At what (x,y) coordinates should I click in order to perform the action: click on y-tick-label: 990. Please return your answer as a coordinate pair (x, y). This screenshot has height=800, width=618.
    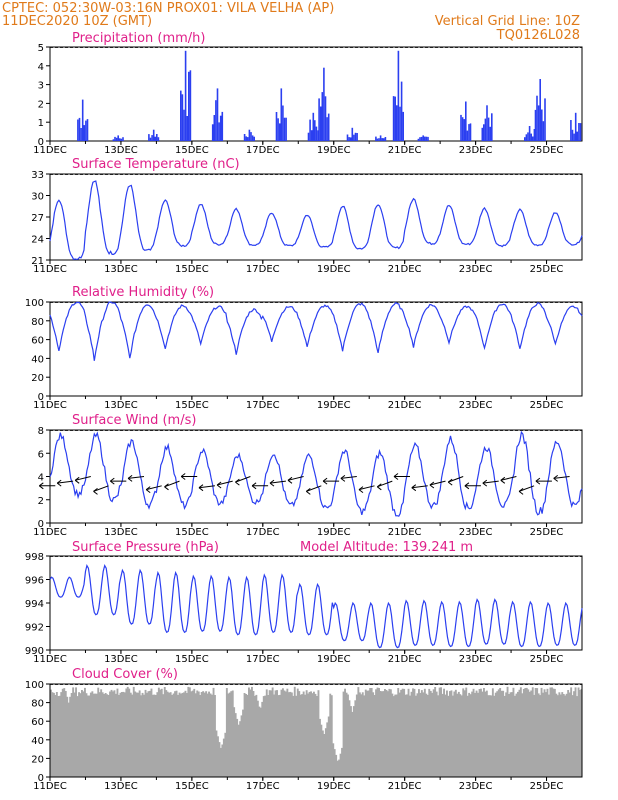
    Looking at the image, I should click on (34, 651).